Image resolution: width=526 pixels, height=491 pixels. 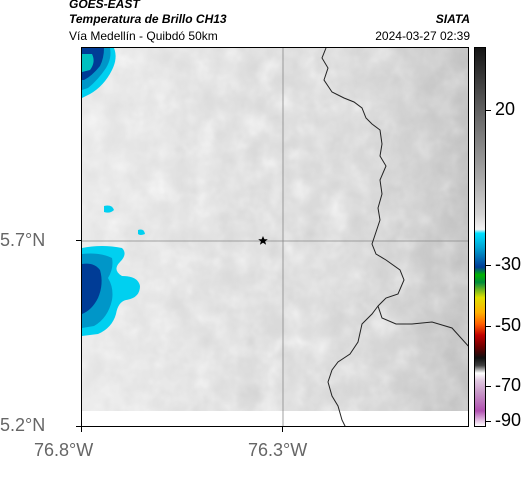 What do you see at coordinates (99, 73) in the screenshot?
I see `cold-cloud-top-north` at bounding box center [99, 73].